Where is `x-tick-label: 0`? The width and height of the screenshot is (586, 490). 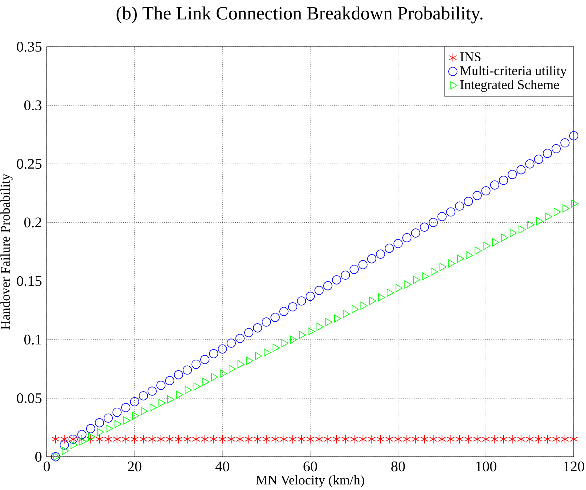 x-tick-label: 0 is located at coordinates (47, 467).